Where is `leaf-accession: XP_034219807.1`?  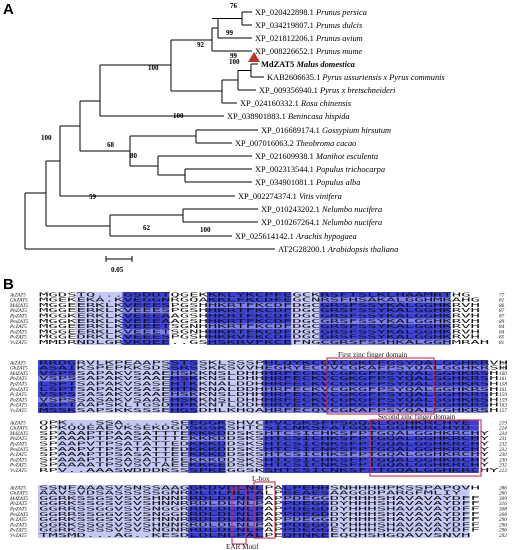 leaf-accession: XP_034219807.1 is located at coordinates (285, 25).